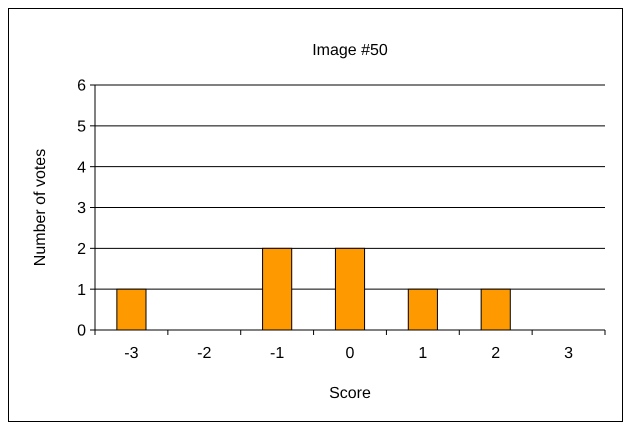 This screenshot has width=631, height=430. I want to click on x-axis-title: Score, so click(350, 393).